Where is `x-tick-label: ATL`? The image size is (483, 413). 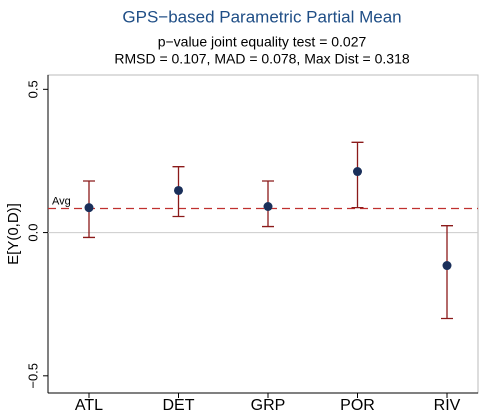
x-tick-label: ATL is located at coordinates (89, 405).